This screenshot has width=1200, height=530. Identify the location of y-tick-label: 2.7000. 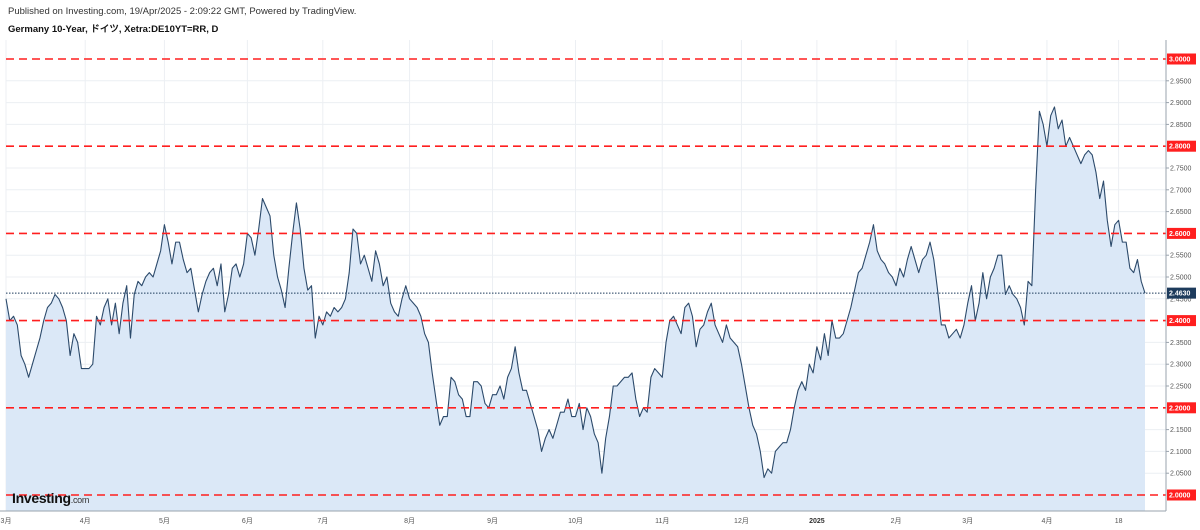
(1181, 190).